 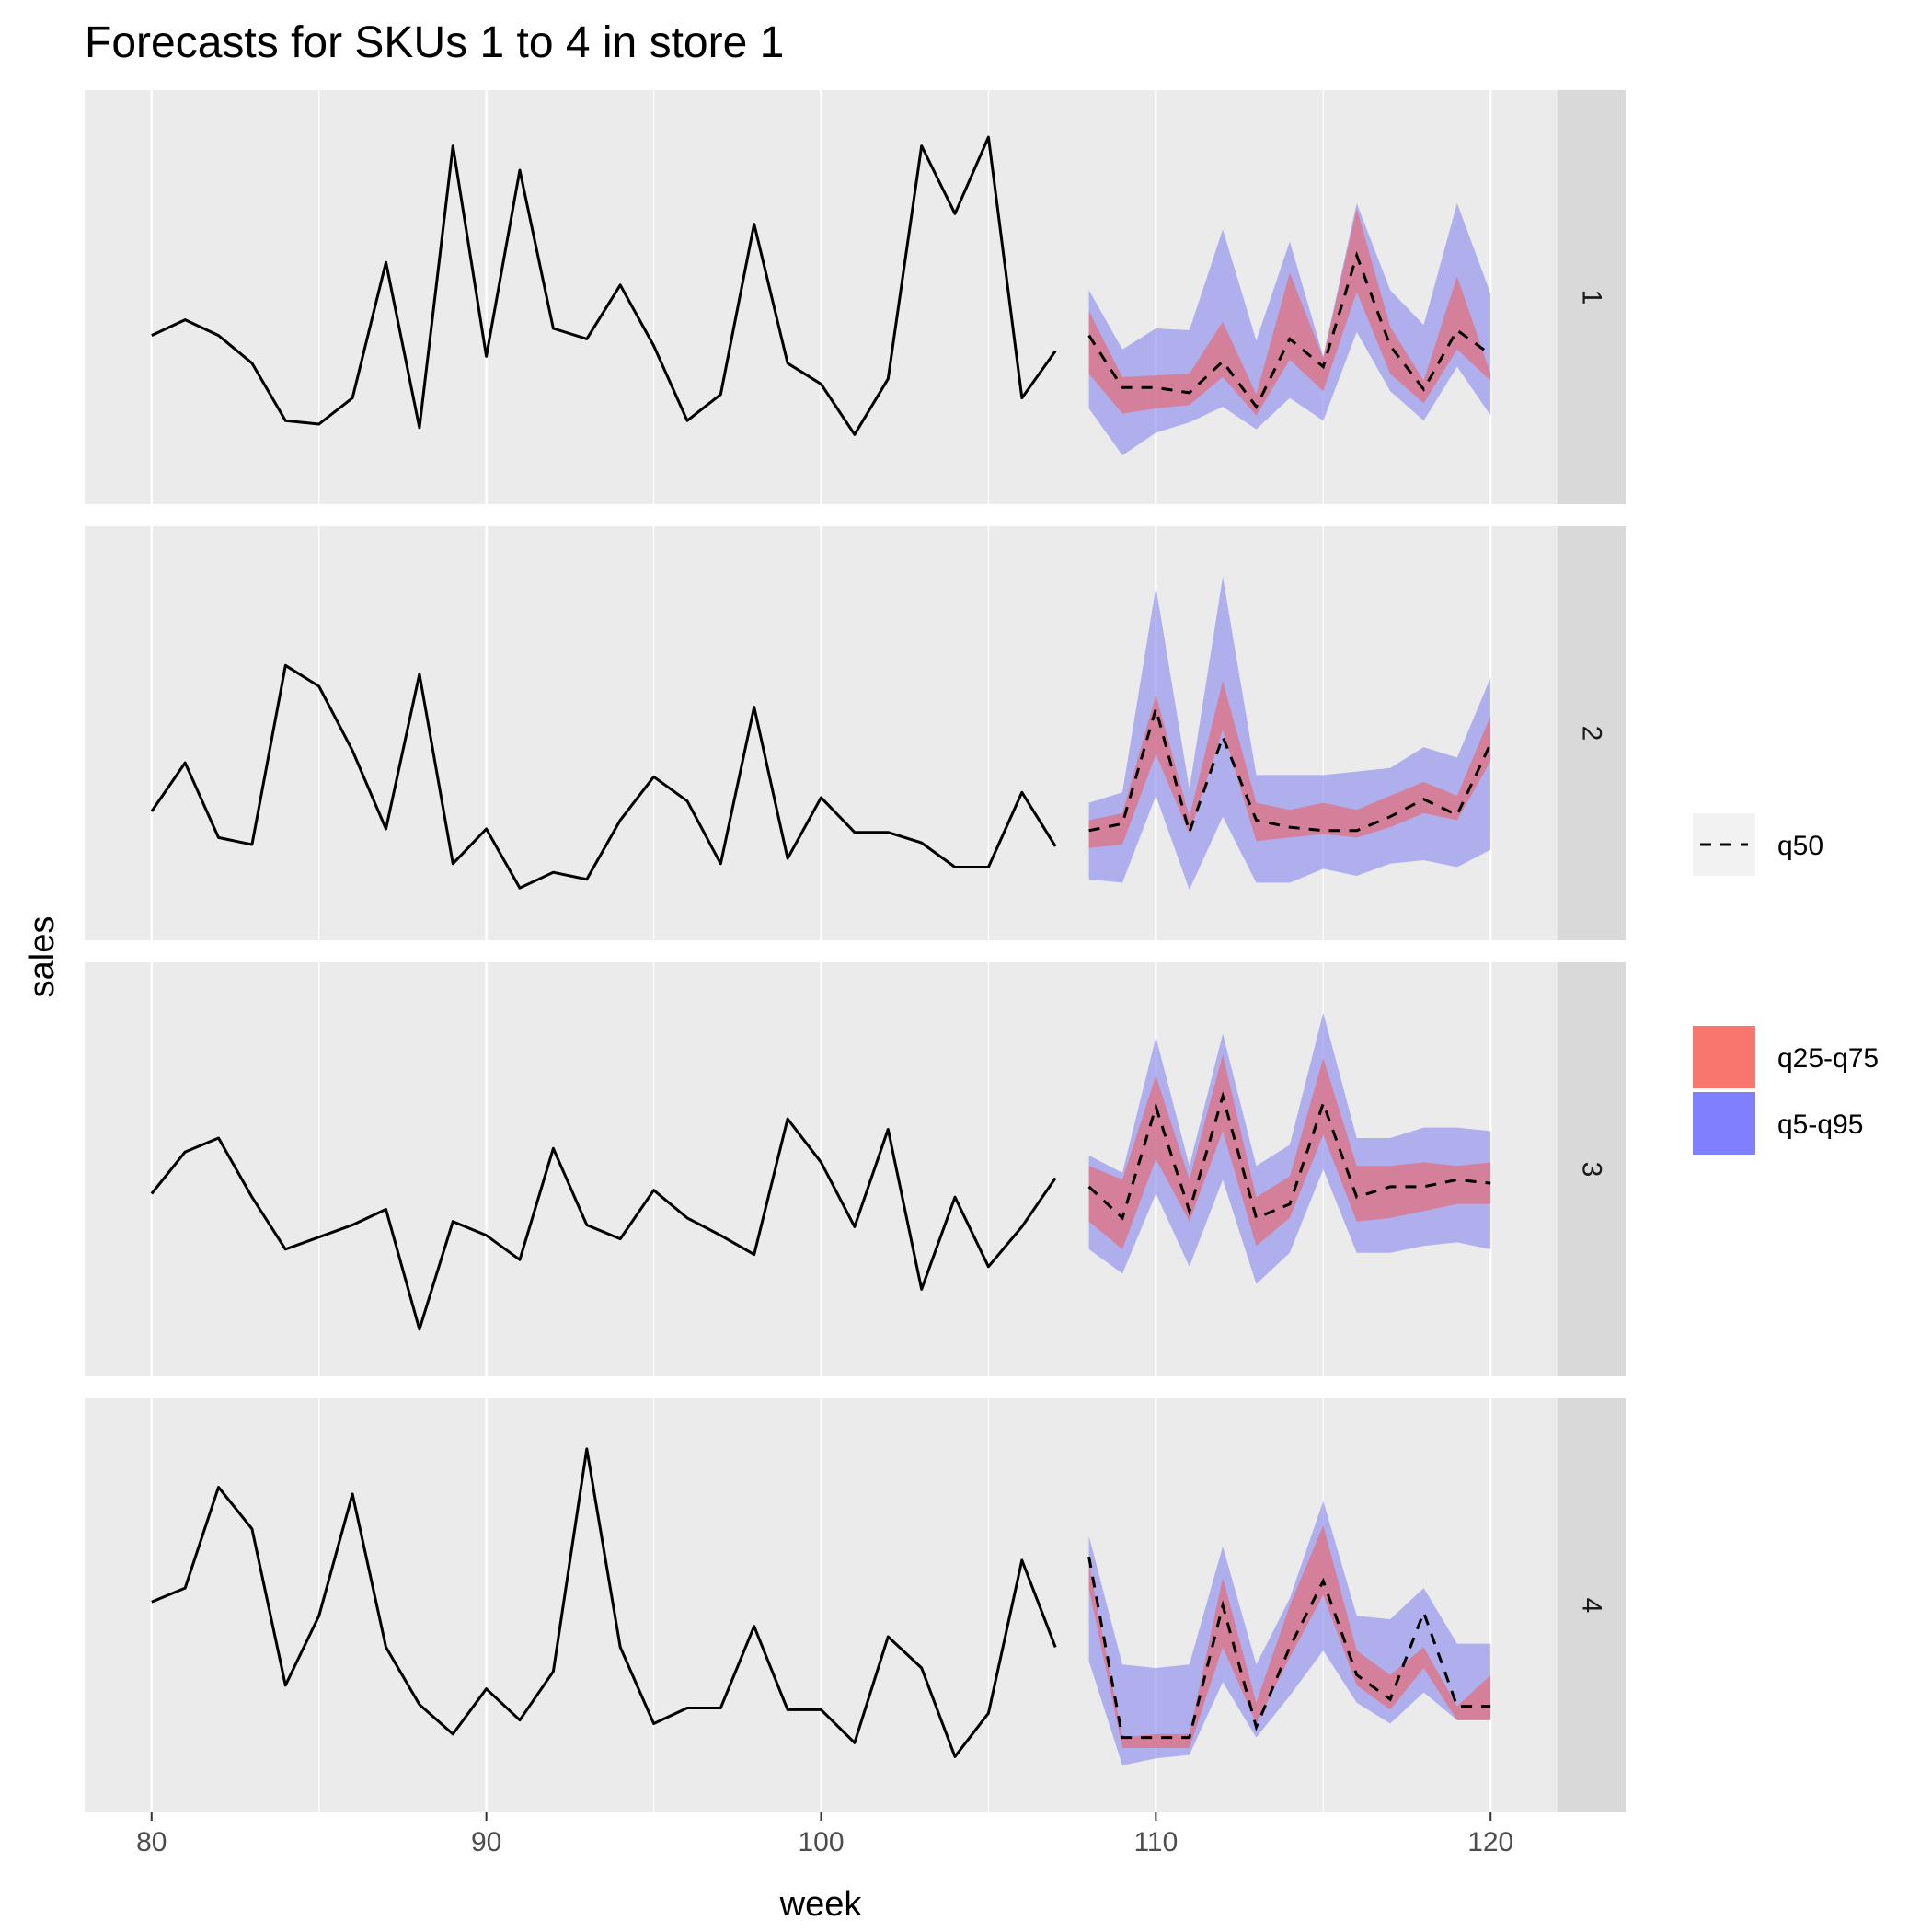 I want to click on x-tick-label: 100, so click(x=821, y=1842).